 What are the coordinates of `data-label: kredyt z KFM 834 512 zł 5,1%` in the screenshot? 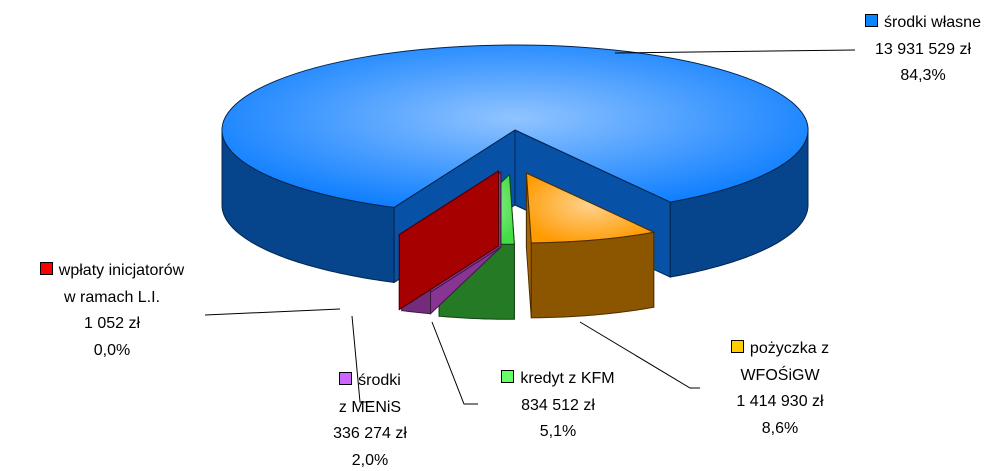 It's located at (558, 406).